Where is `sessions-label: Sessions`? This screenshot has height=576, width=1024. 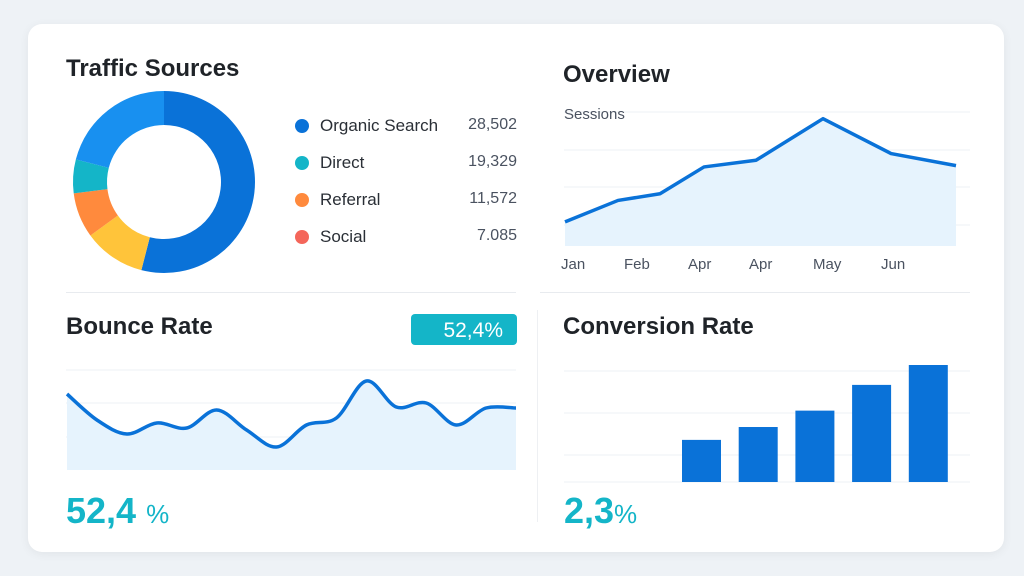 sessions-label: Sessions is located at coordinates (594, 114).